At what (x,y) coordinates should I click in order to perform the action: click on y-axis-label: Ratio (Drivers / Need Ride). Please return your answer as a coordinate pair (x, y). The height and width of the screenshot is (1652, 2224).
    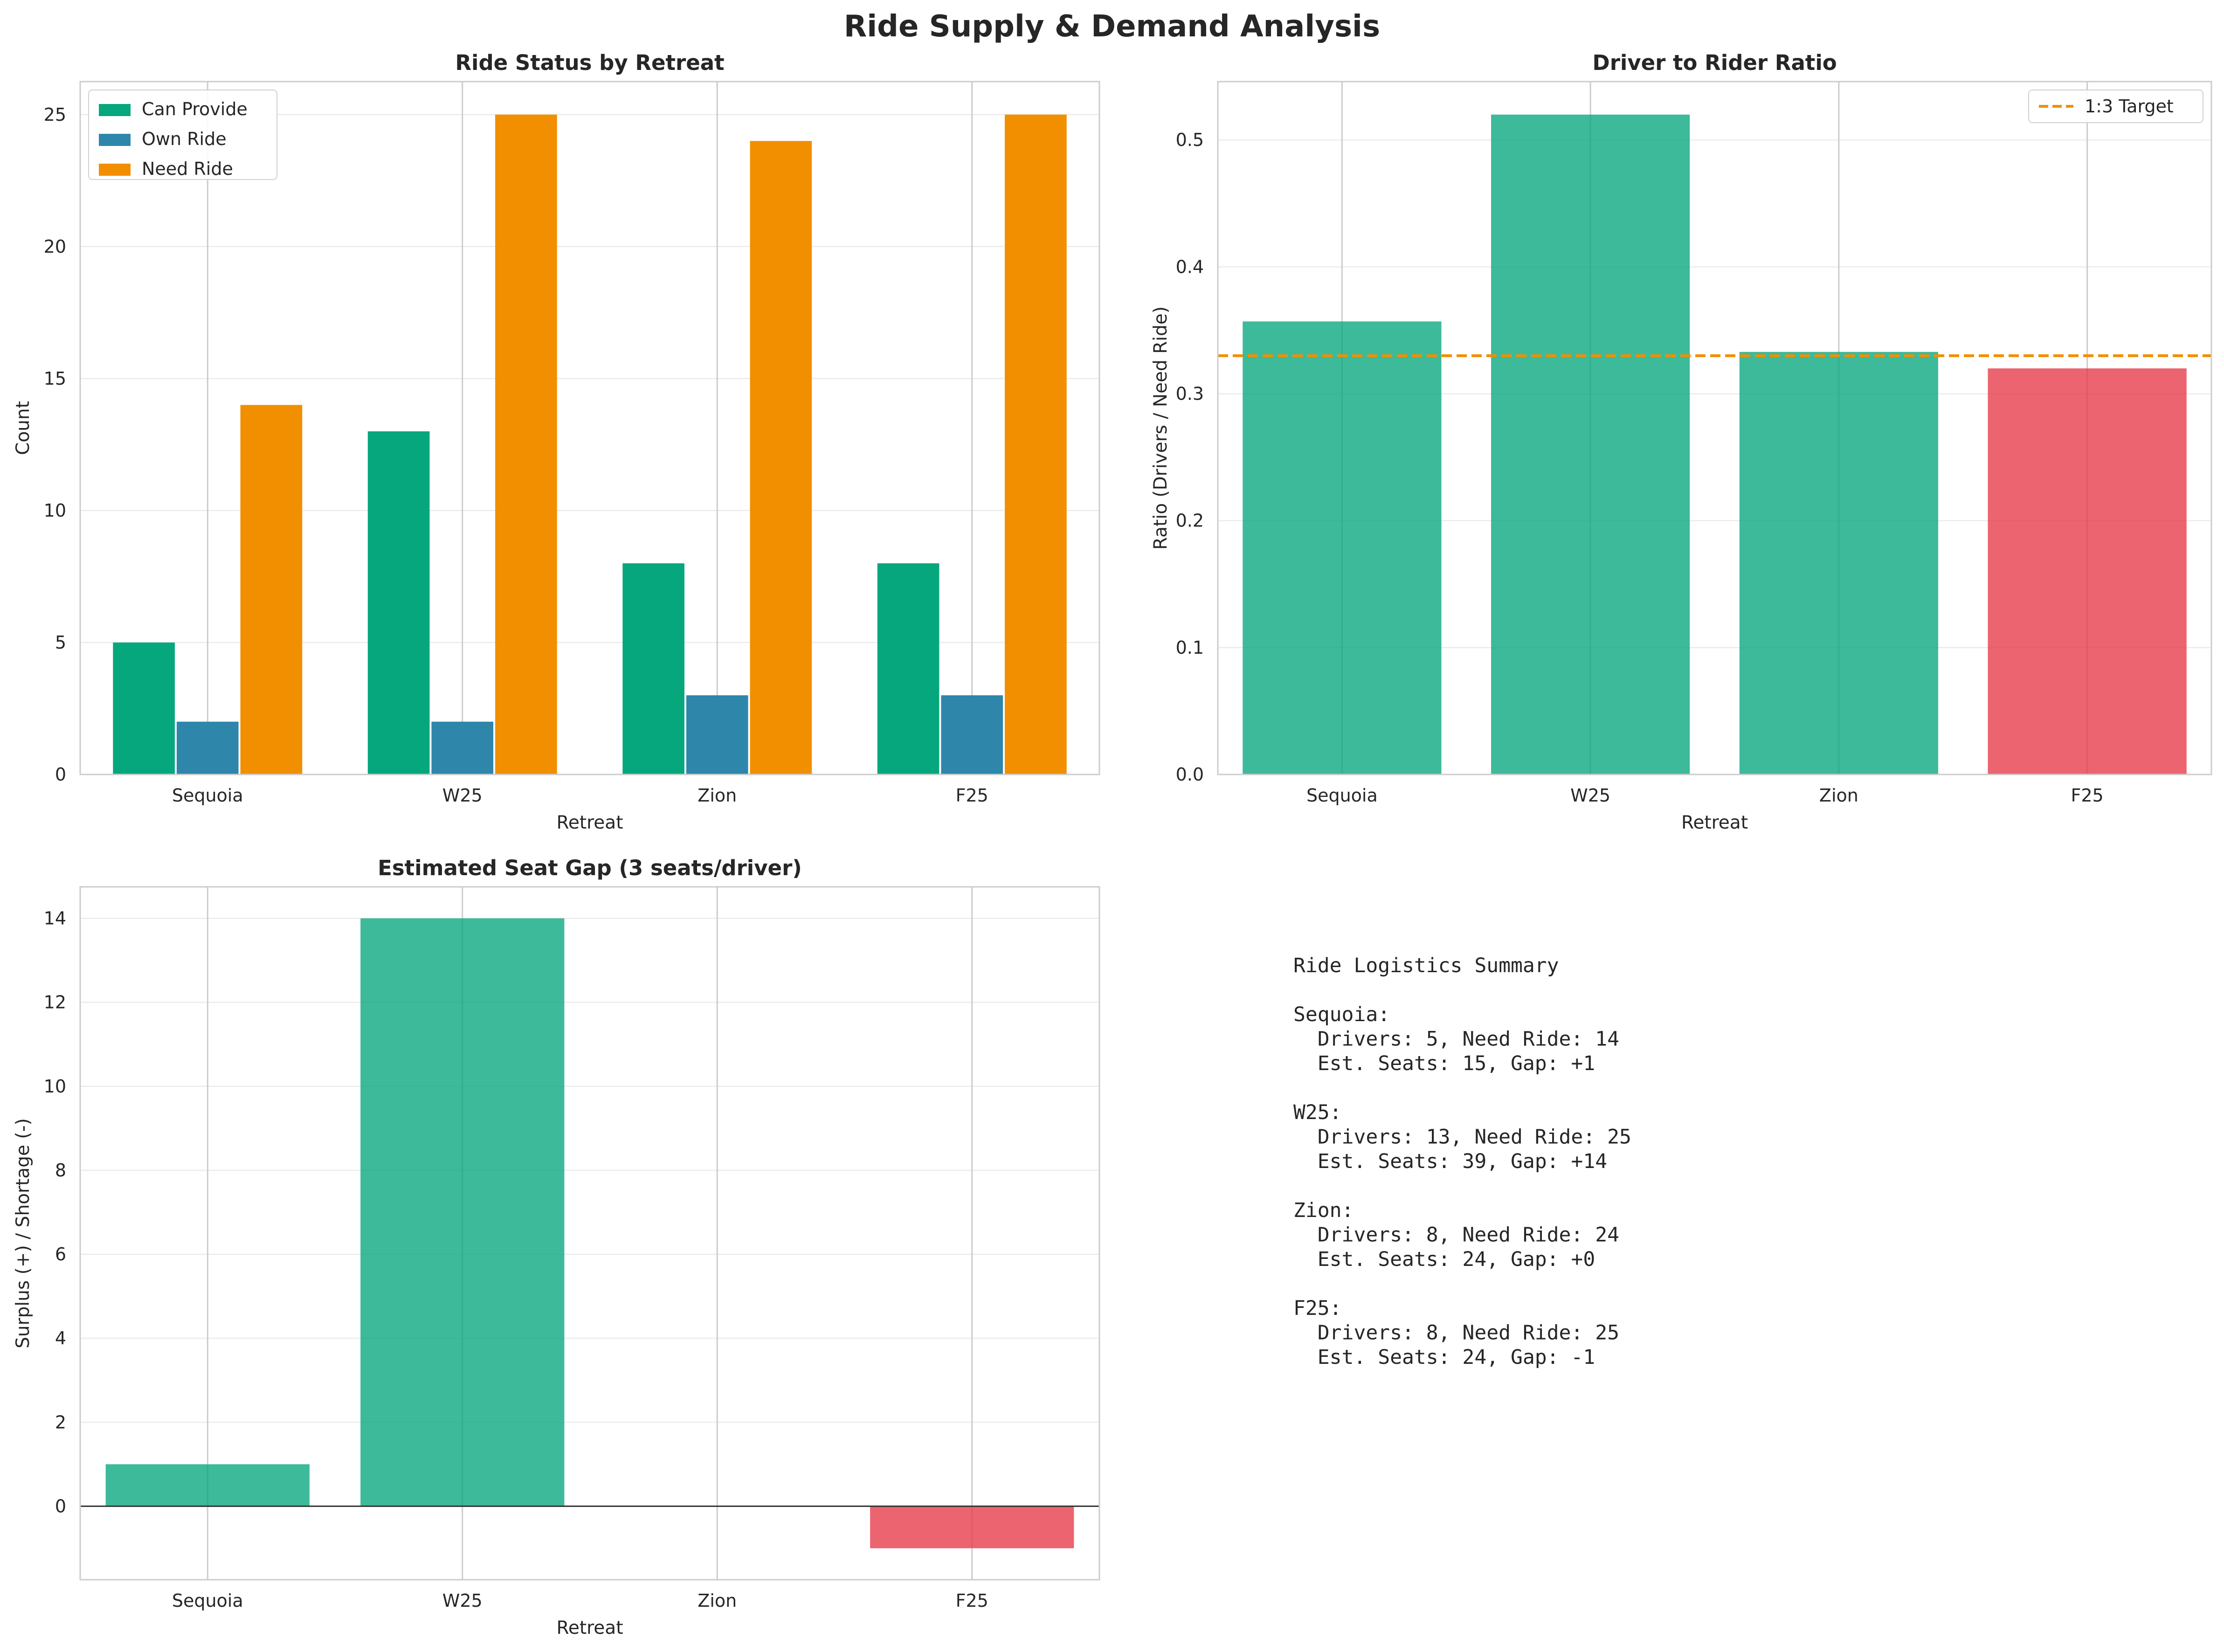
    Looking at the image, I should click on (1160, 428).